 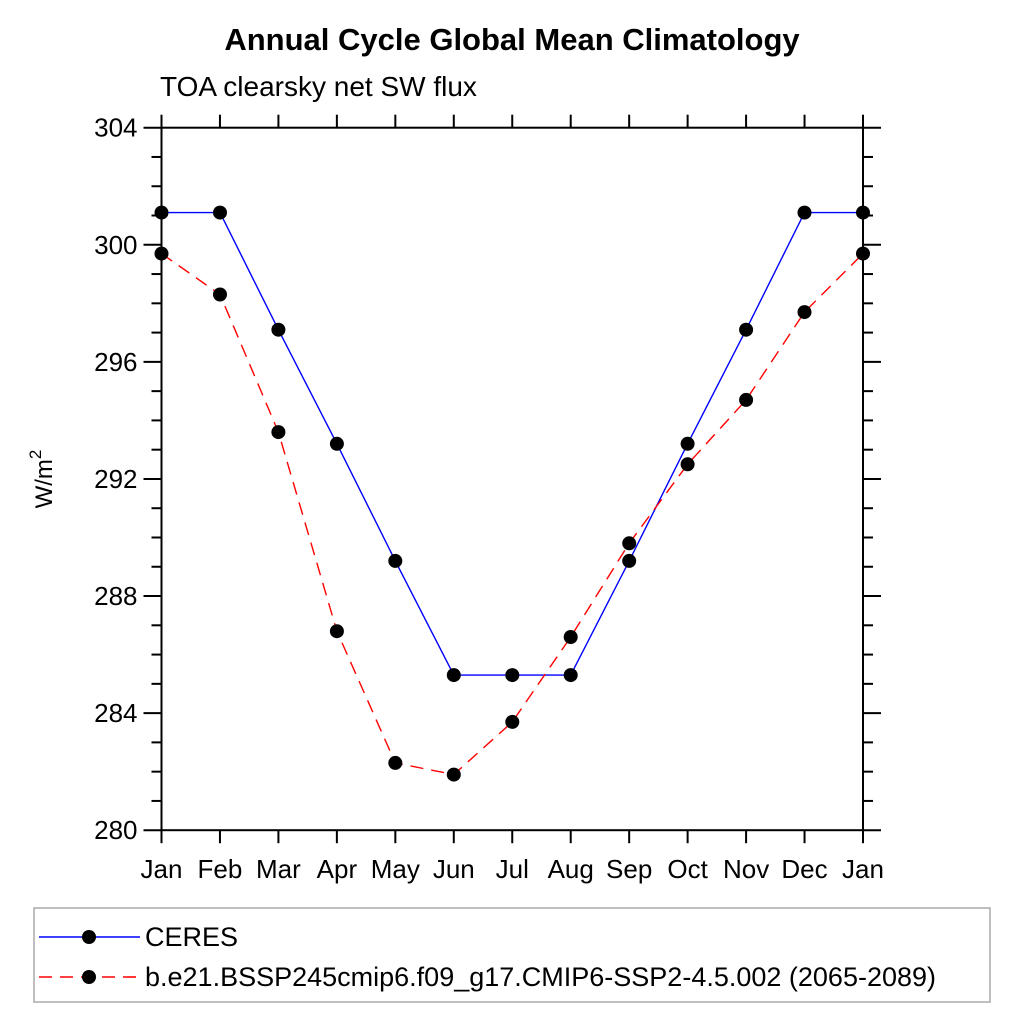 What do you see at coordinates (746, 869) in the screenshot?
I see `month-label: Nov` at bounding box center [746, 869].